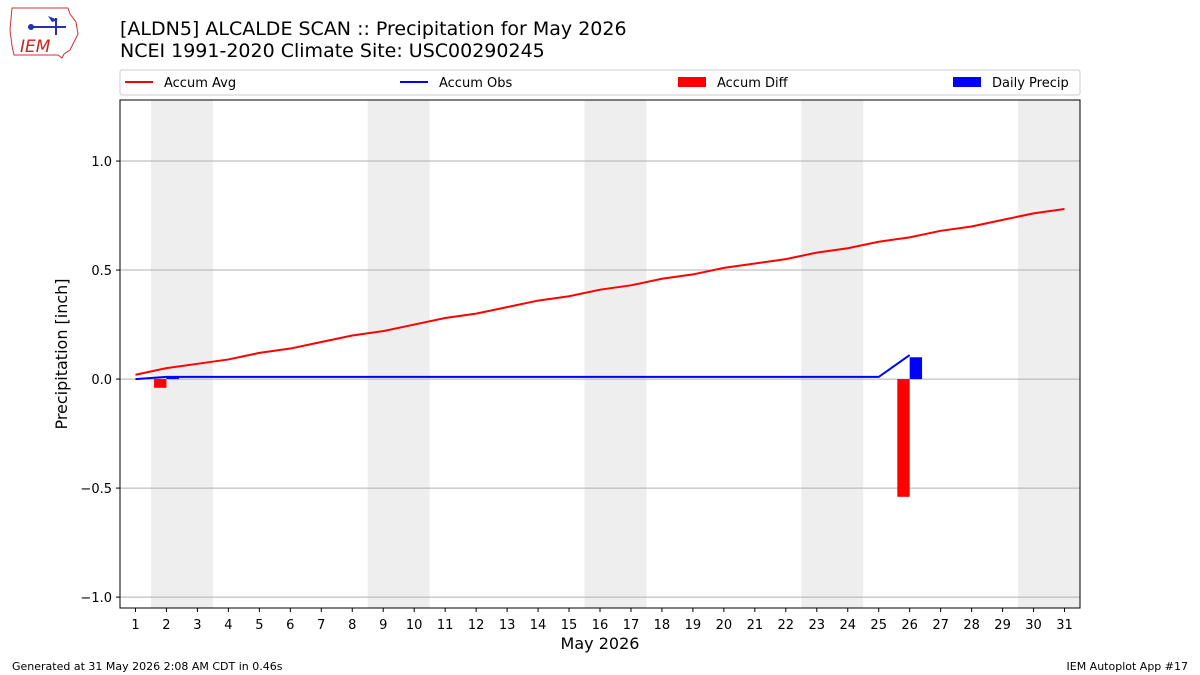  What do you see at coordinates (476, 625) in the screenshot?
I see `x-tick-label: 12` at bounding box center [476, 625].